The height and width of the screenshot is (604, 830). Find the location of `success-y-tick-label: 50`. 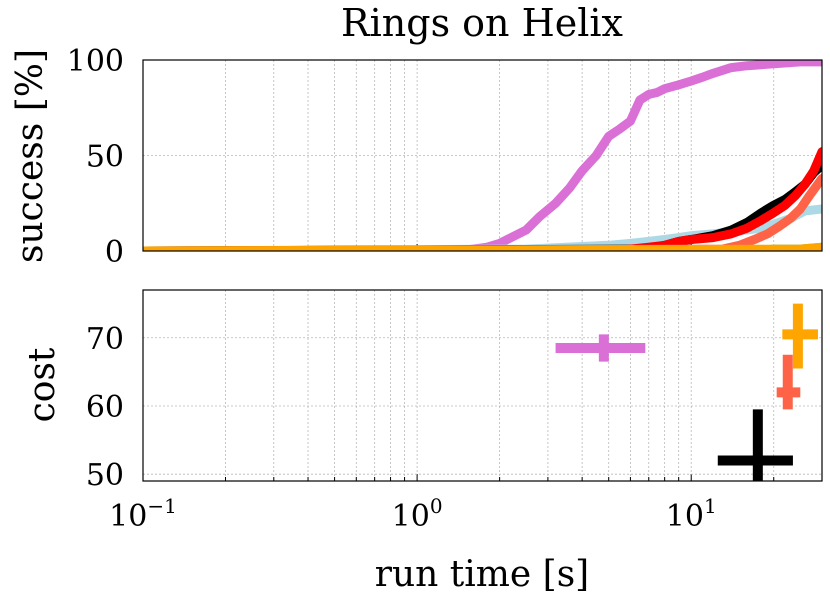

success-y-tick-label: 50 is located at coordinates (105, 157).